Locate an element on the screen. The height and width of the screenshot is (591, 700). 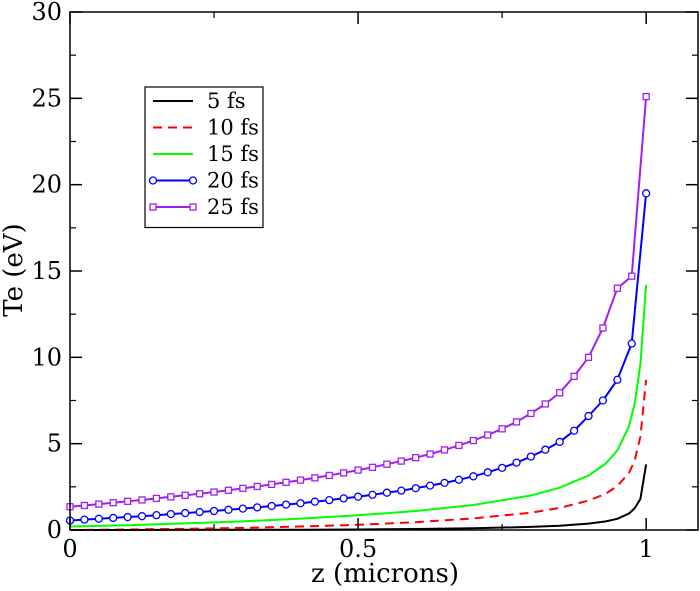
legend-label: 10 fs is located at coordinates (233, 128).